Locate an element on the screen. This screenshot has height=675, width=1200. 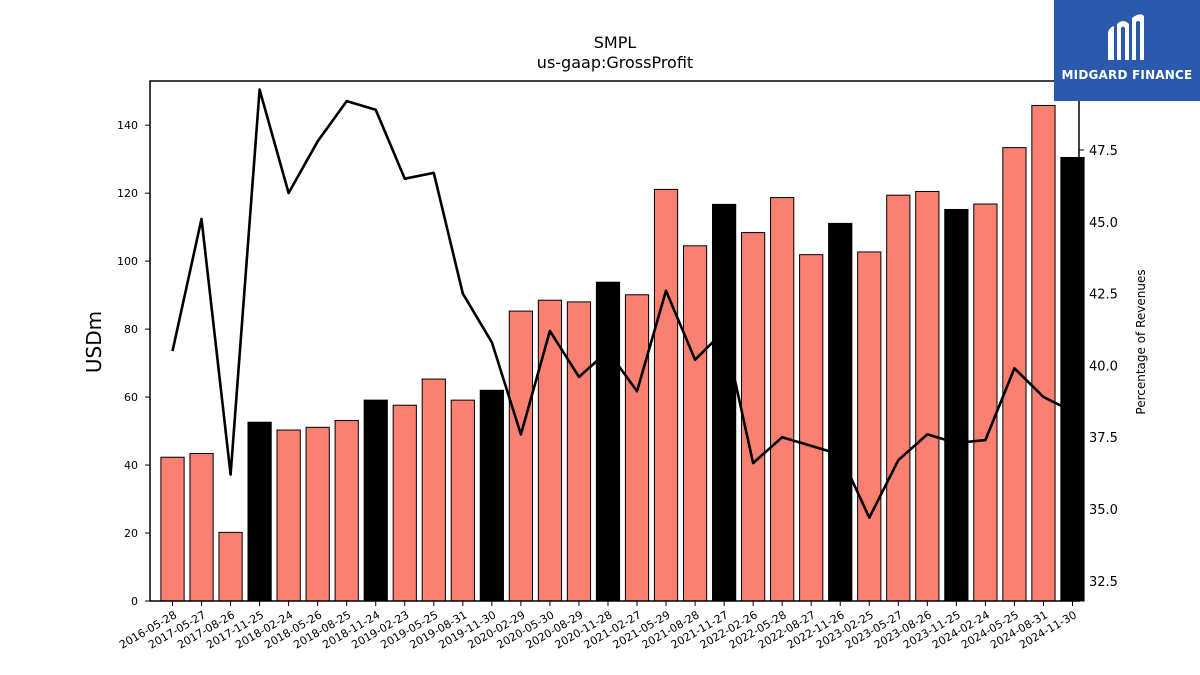
y-axis-right: 32.5 35.0 37.5 40.0 42.5 45.0 47.5 is located at coordinates (1098, 367).